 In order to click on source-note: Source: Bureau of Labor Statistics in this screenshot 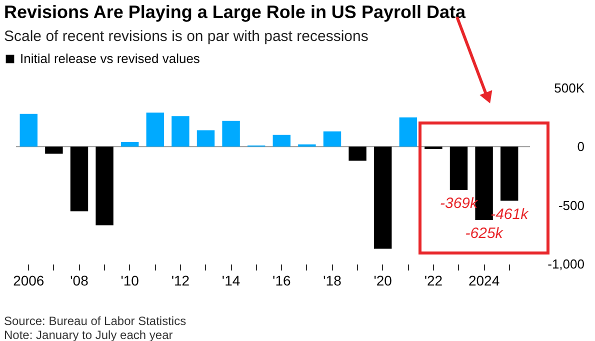, I will do `click(95, 321)`.